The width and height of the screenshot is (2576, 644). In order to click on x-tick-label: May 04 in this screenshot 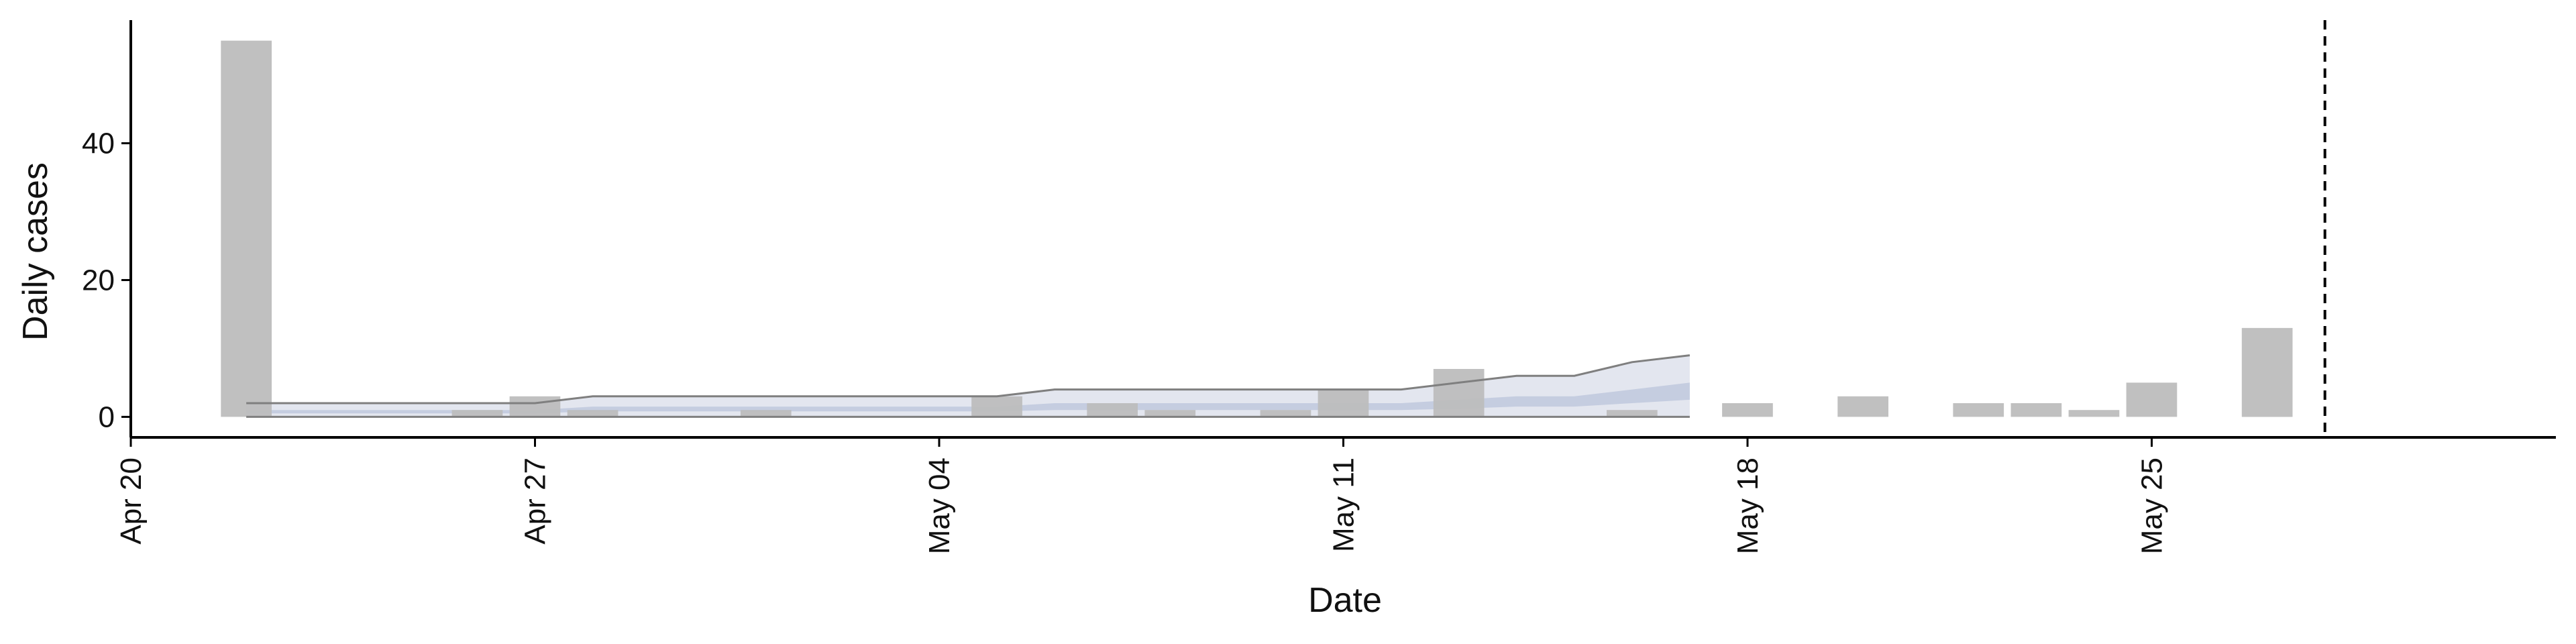, I will do `click(939, 506)`.